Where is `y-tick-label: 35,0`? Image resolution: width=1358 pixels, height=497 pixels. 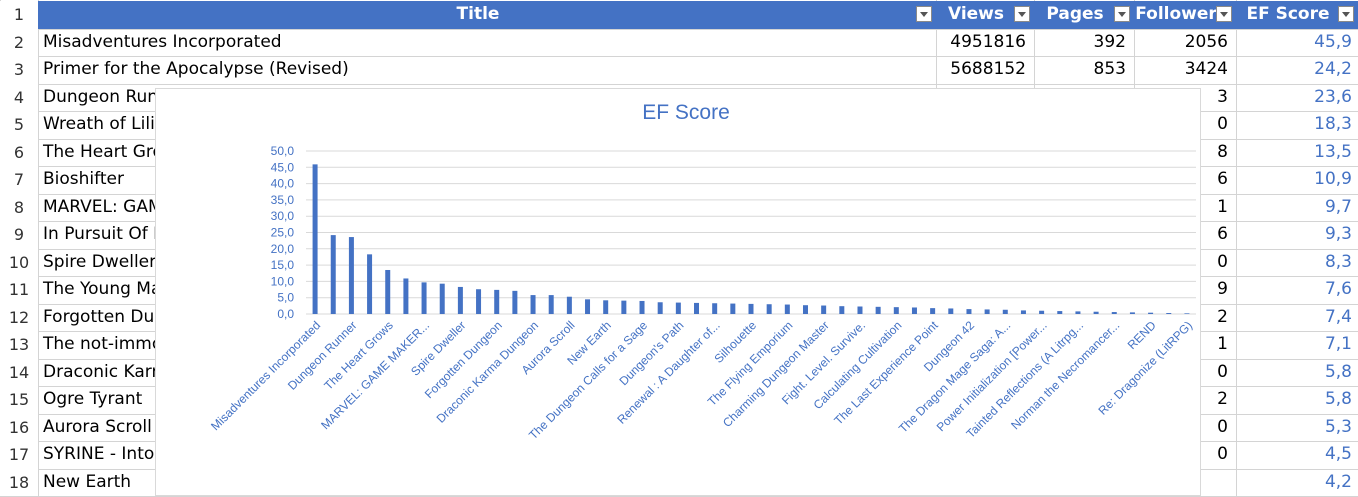
y-tick-label: 35,0 is located at coordinates (283, 200).